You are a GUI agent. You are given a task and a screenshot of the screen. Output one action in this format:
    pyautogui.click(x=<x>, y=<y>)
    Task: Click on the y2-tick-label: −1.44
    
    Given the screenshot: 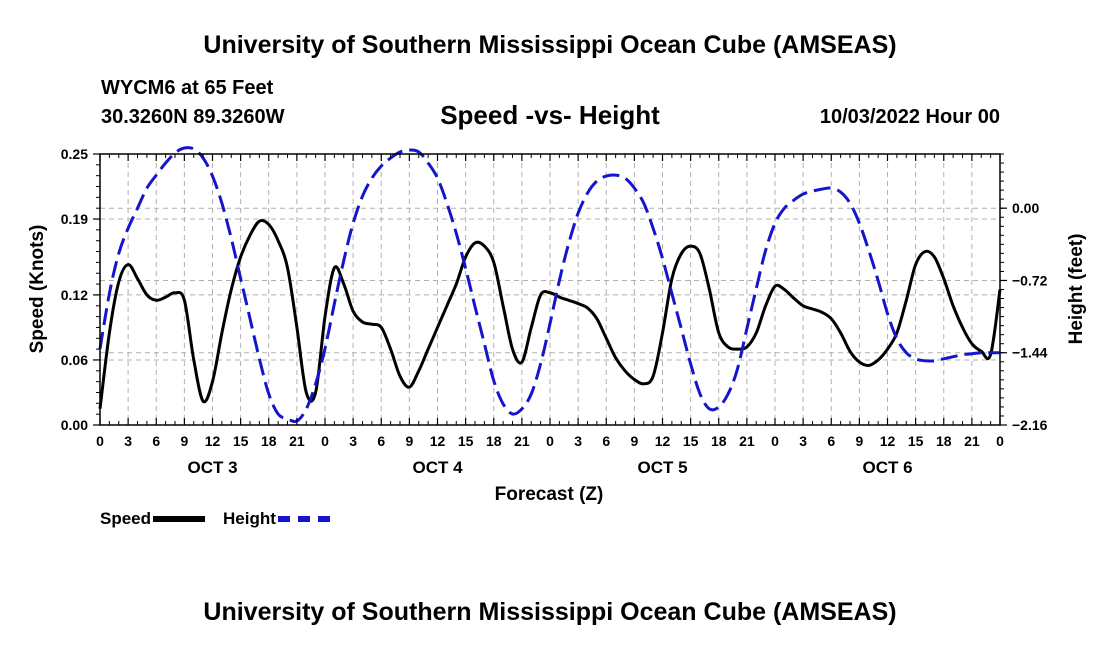 What is the action you would take?
    pyautogui.click(x=1030, y=353)
    